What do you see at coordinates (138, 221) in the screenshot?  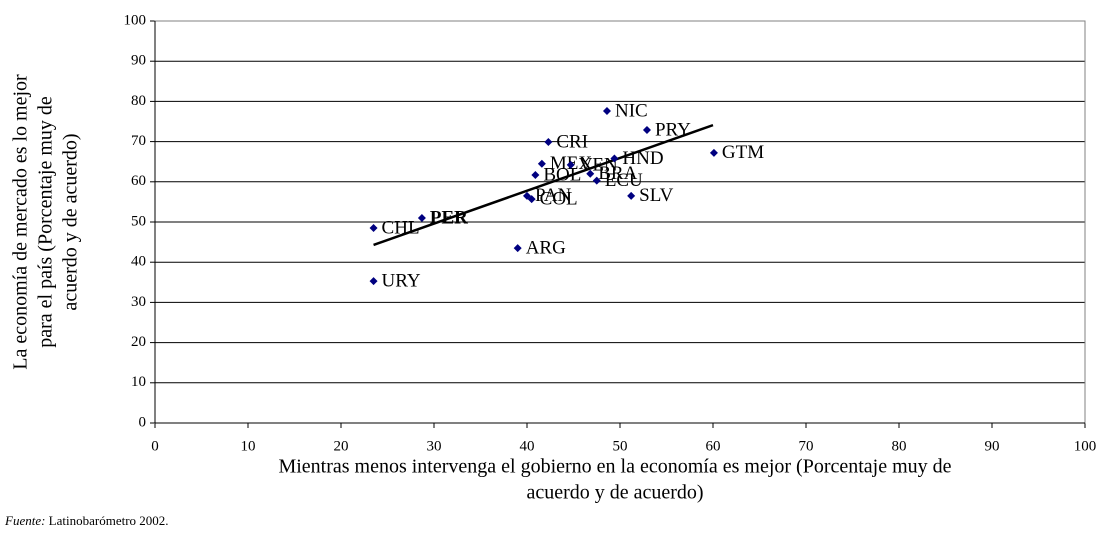 I see `y-tick-label: 50` at bounding box center [138, 221].